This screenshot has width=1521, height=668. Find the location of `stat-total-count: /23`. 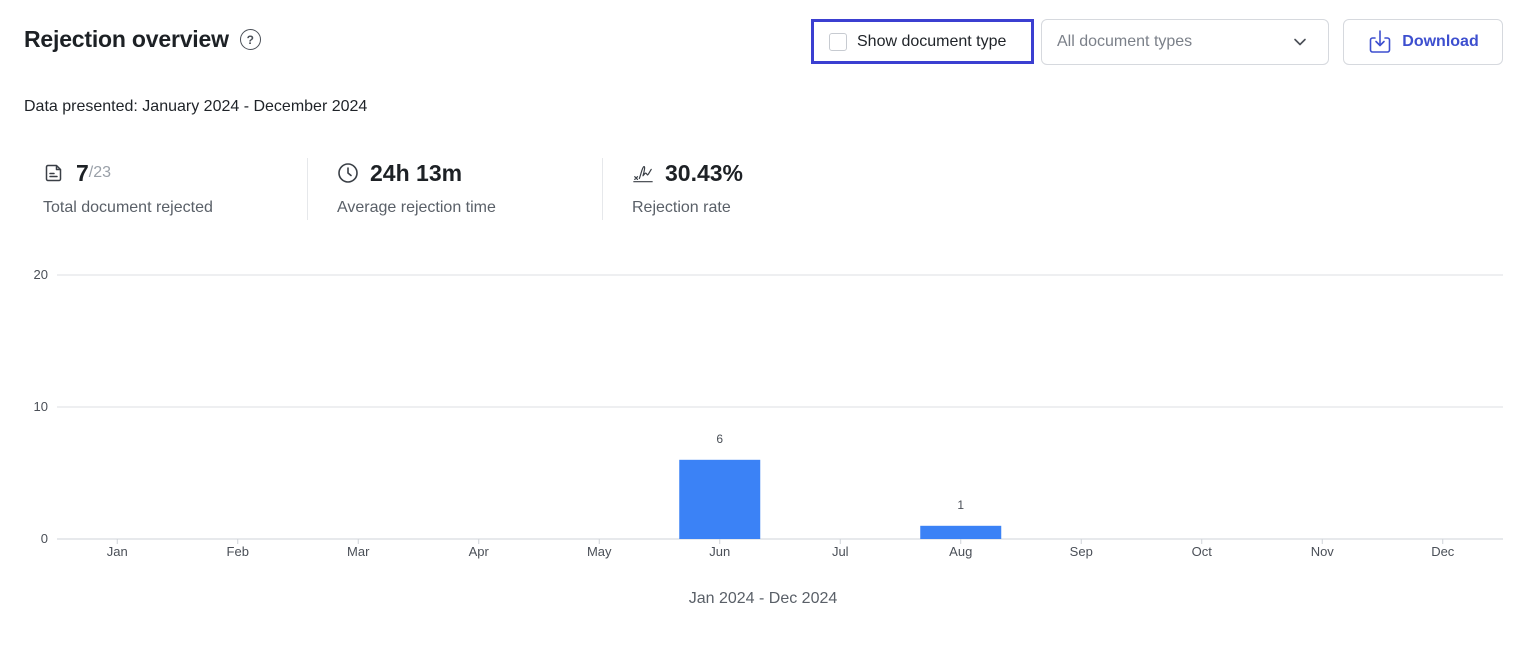

stat-total-count: /23 is located at coordinates (100, 172).